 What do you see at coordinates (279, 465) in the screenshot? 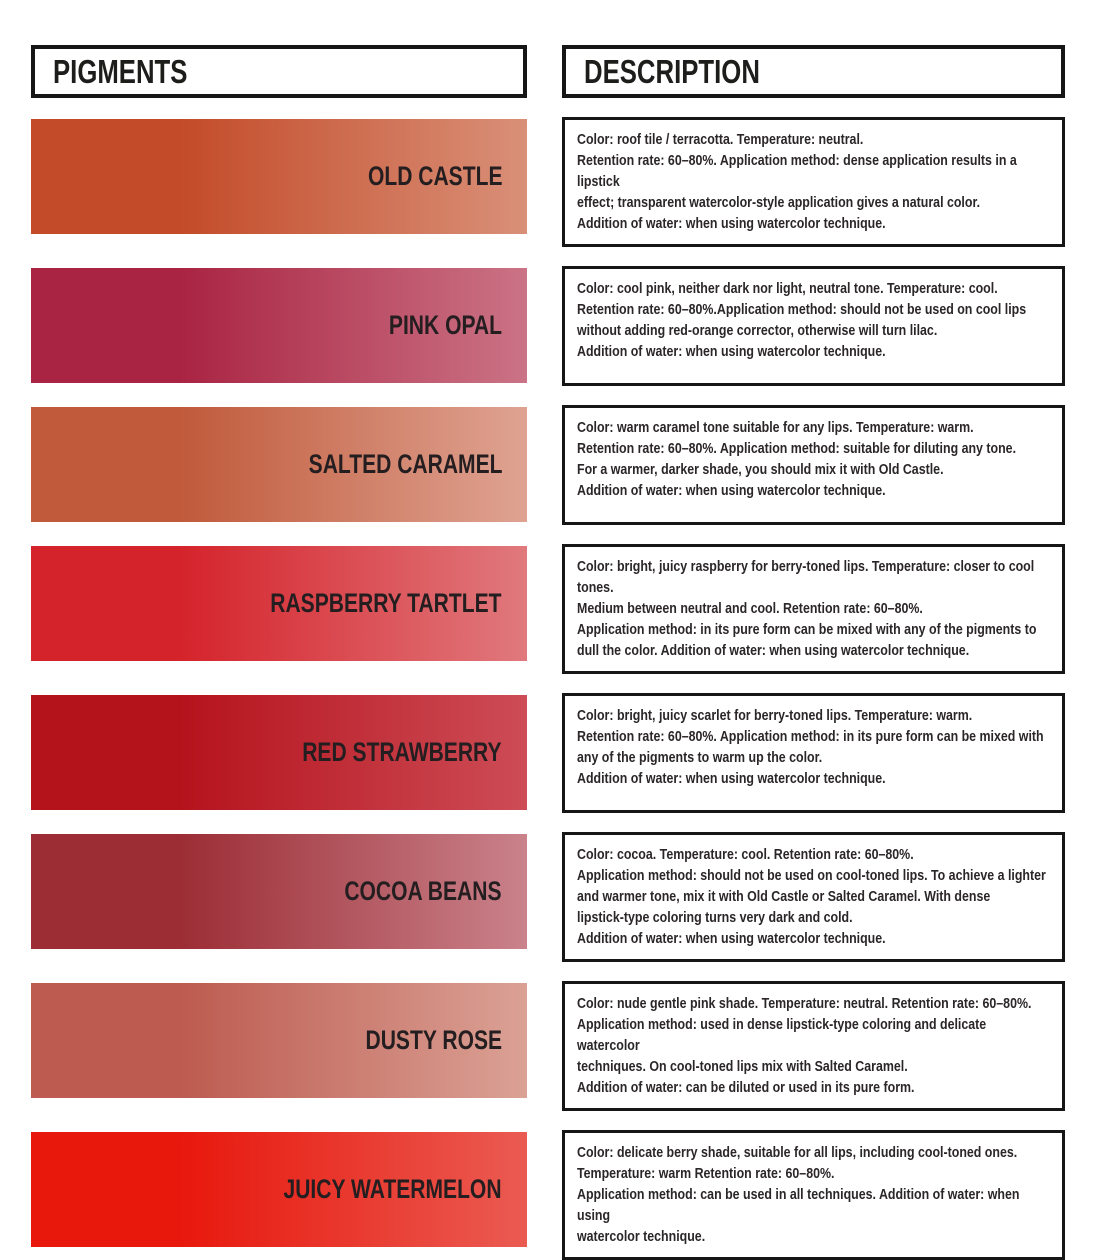
I see `pigment-swatch: SALTED CARAMEL` at bounding box center [279, 465].